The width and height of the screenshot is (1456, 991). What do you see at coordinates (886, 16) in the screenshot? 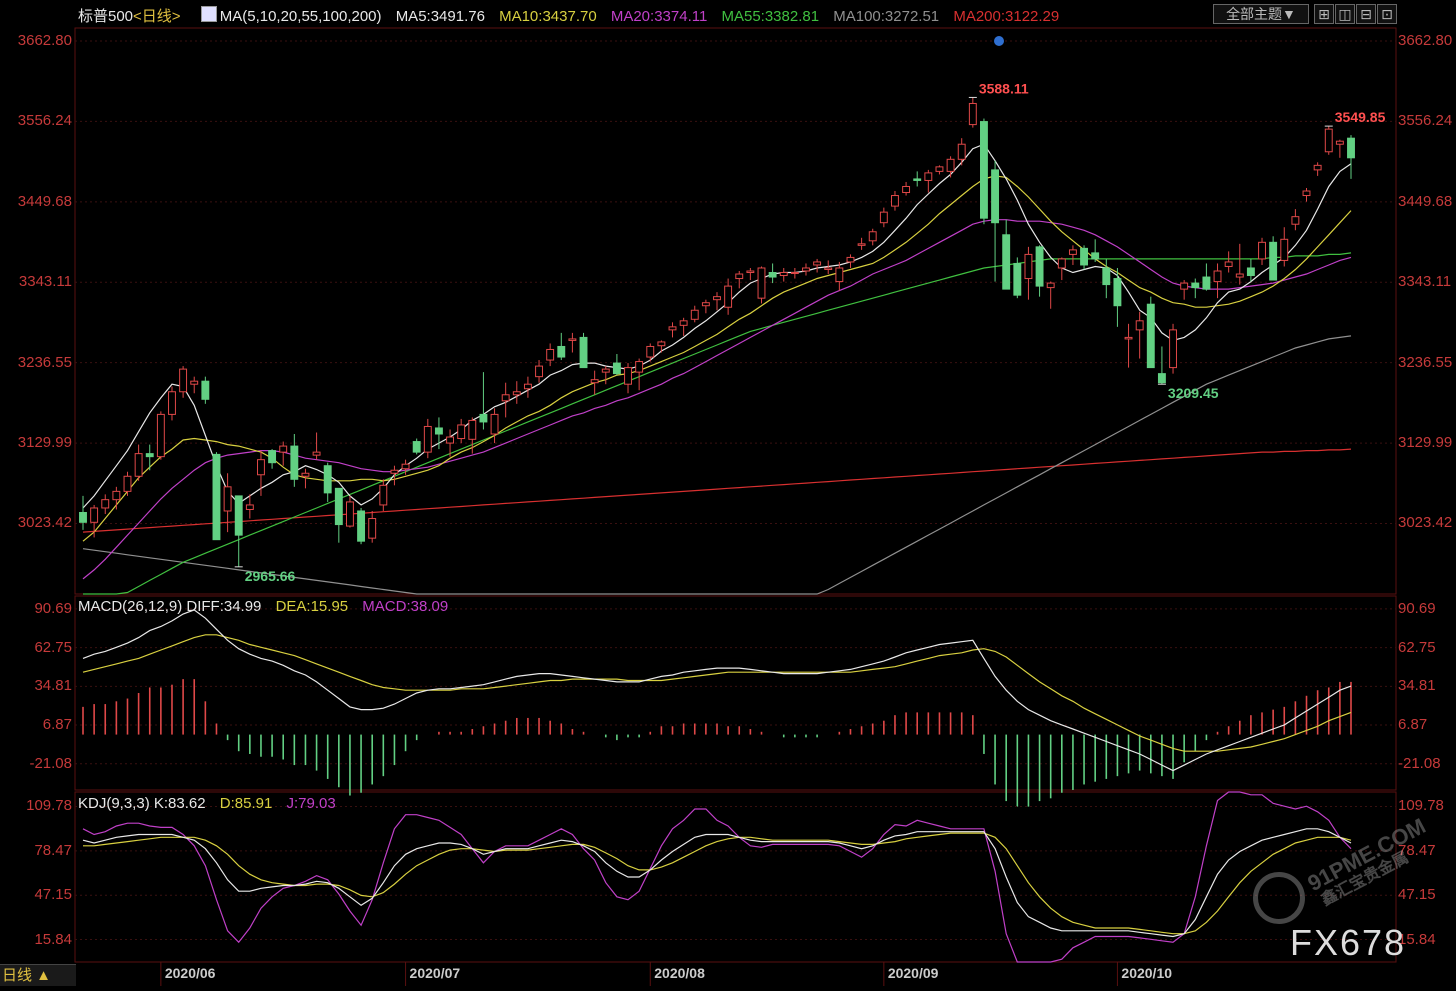
I see `ma100-value: MA100:3272.51` at bounding box center [886, 16].